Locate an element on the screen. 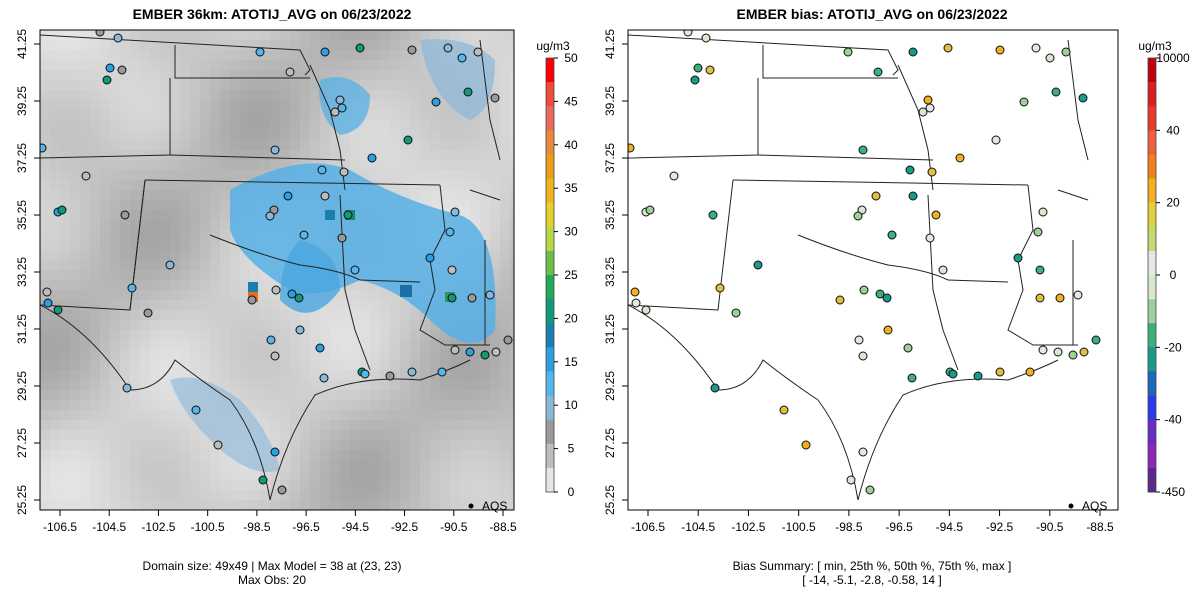 This screenshot has width=1200, height=605. x-tick-label: -104.5 is located at coordinates (109, 527).